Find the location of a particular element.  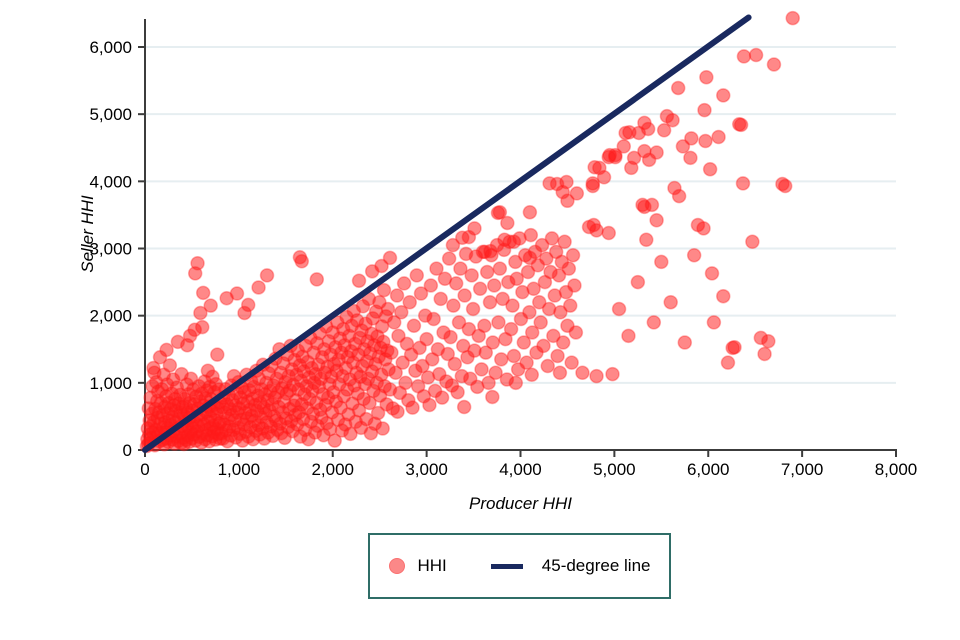

y-tick-label: 1,000 is located at coordinates (110, 383).